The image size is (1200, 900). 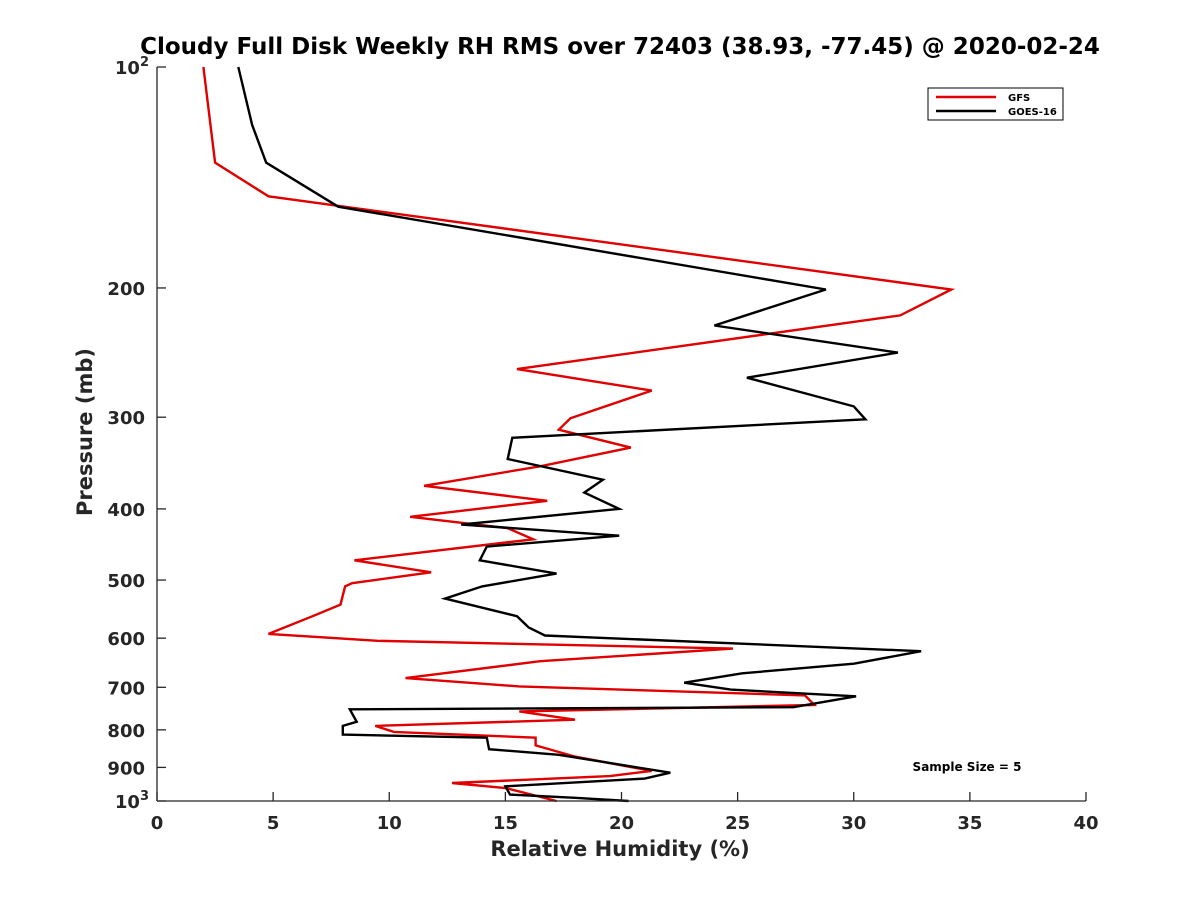 What do you see at coordinates (737, 823) in the screenshot?
I see `x-tick-label: 25` at bounding box center [737, 823].